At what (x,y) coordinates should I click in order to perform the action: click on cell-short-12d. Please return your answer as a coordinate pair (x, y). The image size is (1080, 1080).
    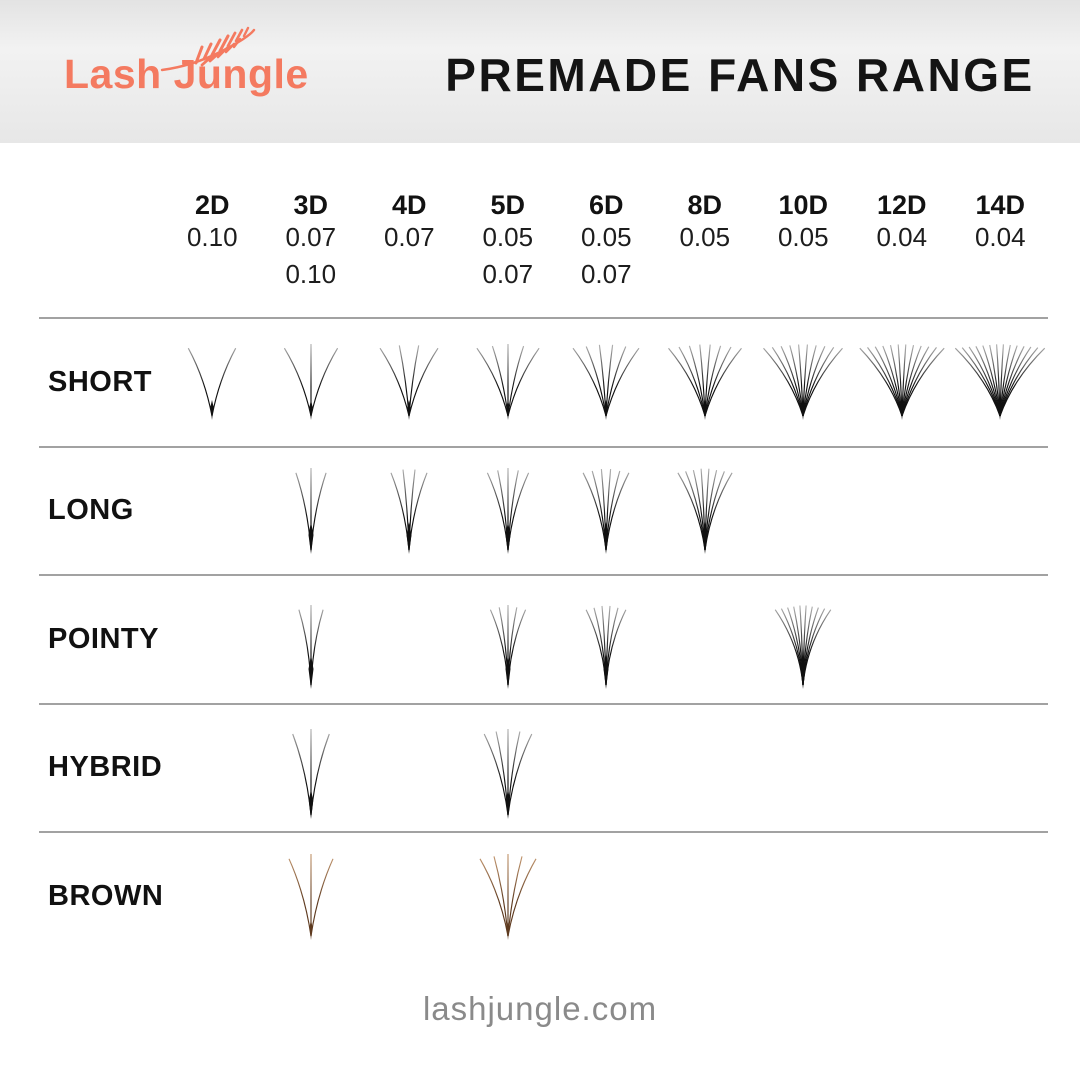
    Looking at the image, I should click on (902, 382).